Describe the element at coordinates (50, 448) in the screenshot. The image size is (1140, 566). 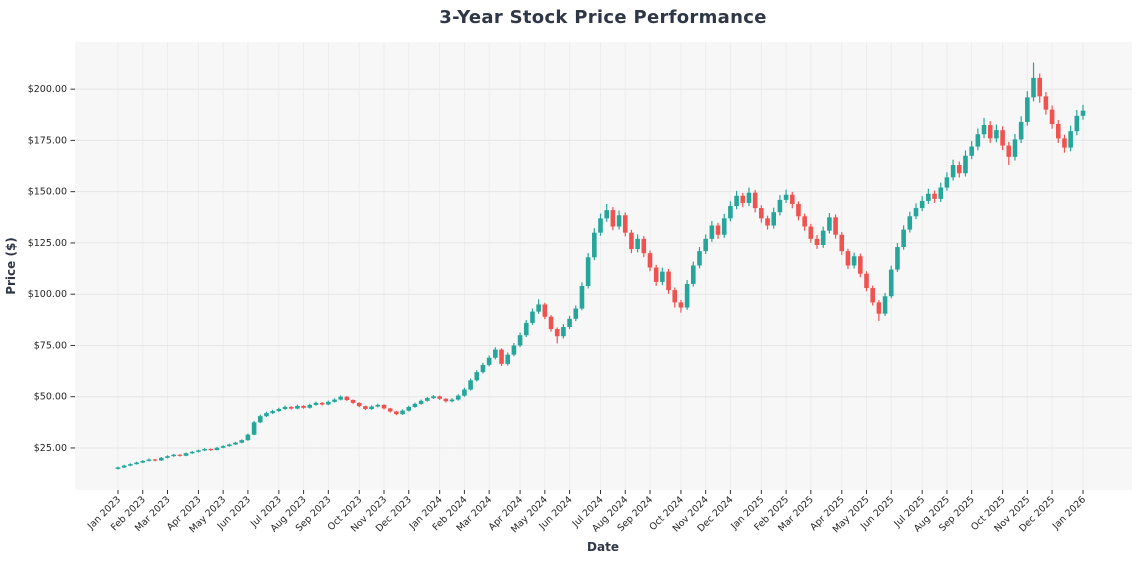
I see `y-tick-label: $25.00` at that location.